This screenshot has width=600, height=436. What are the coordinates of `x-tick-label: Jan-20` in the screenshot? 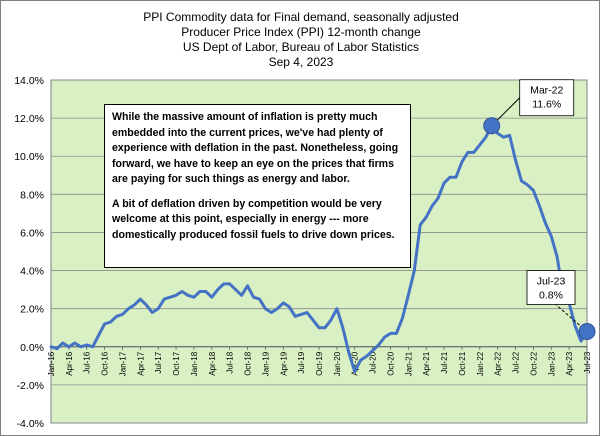 It's located at (337, 363).